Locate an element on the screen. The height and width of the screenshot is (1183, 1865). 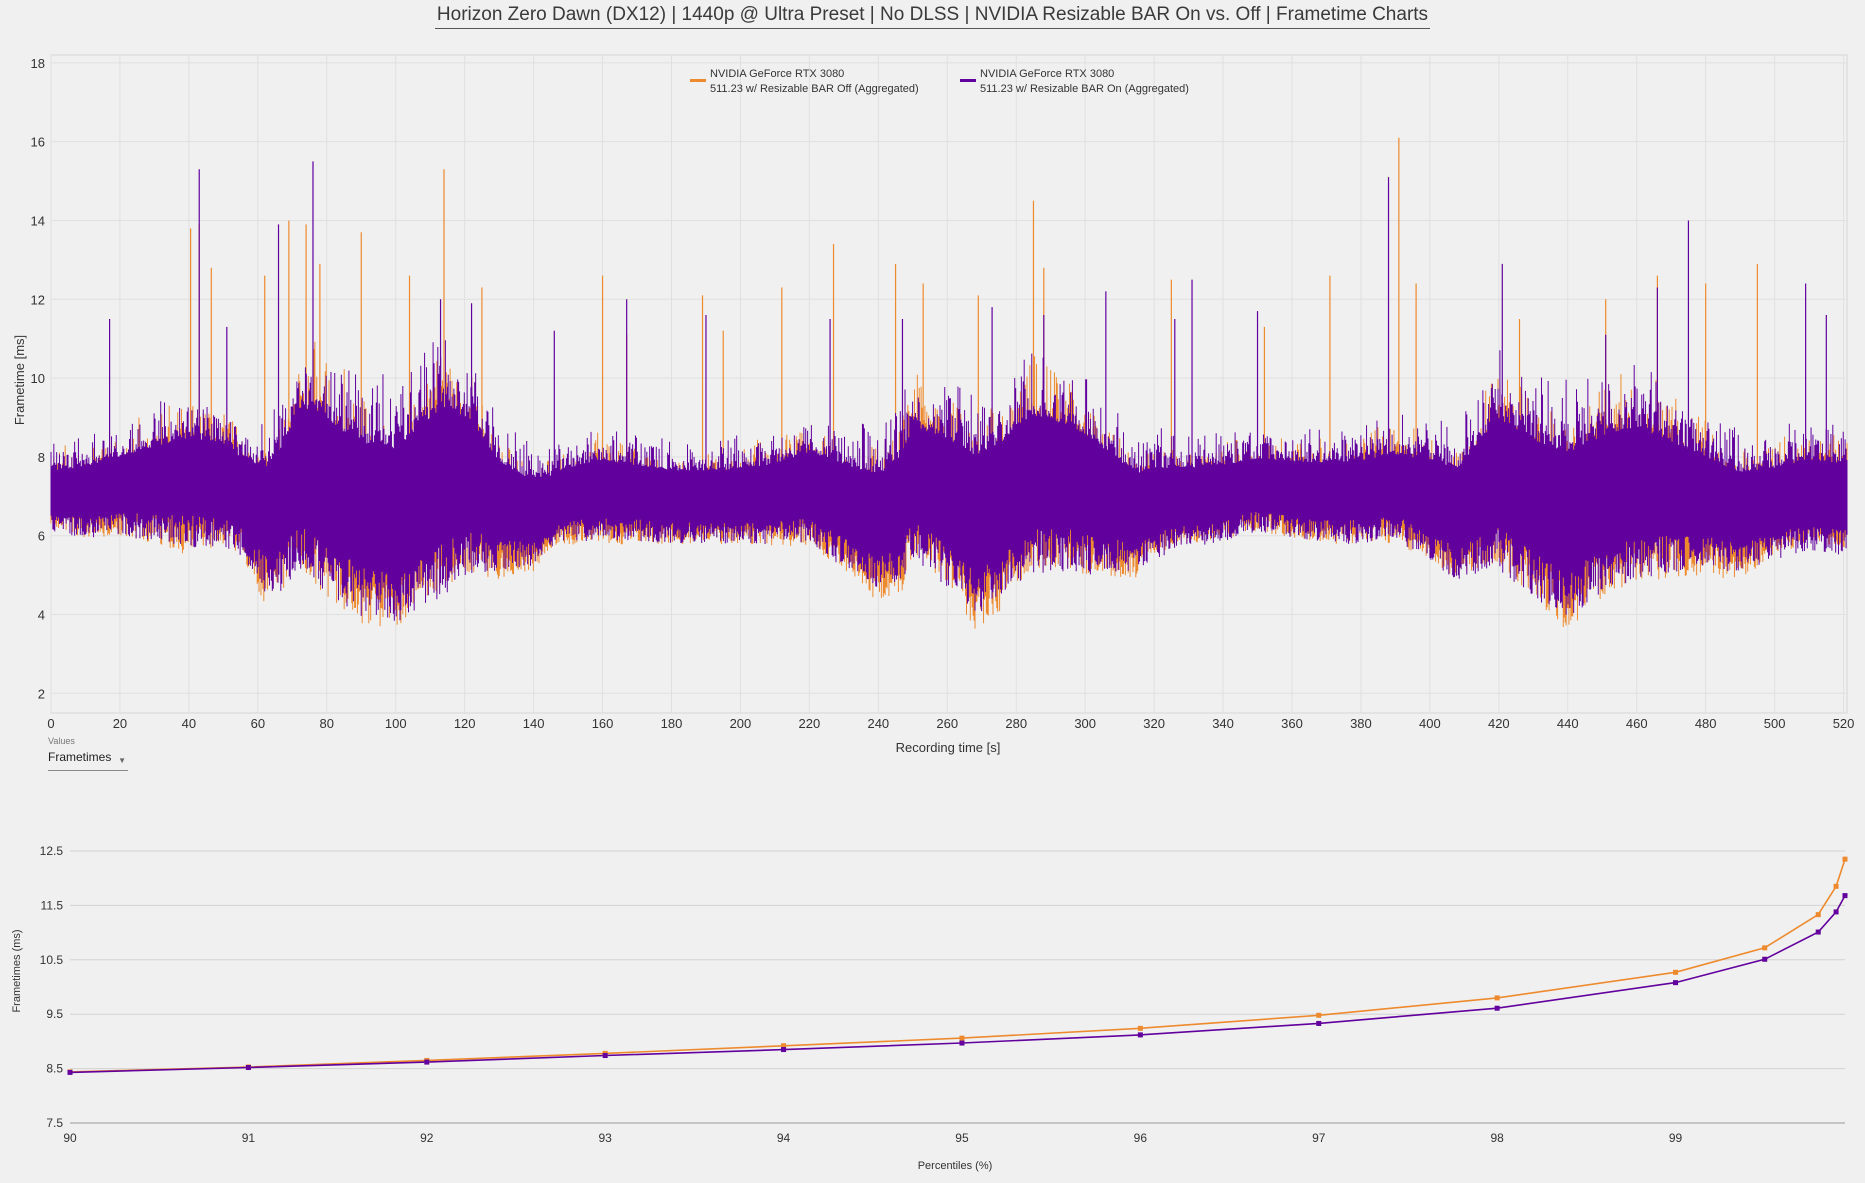
y-tick-label: 2 is located at coordinates (41, 693).